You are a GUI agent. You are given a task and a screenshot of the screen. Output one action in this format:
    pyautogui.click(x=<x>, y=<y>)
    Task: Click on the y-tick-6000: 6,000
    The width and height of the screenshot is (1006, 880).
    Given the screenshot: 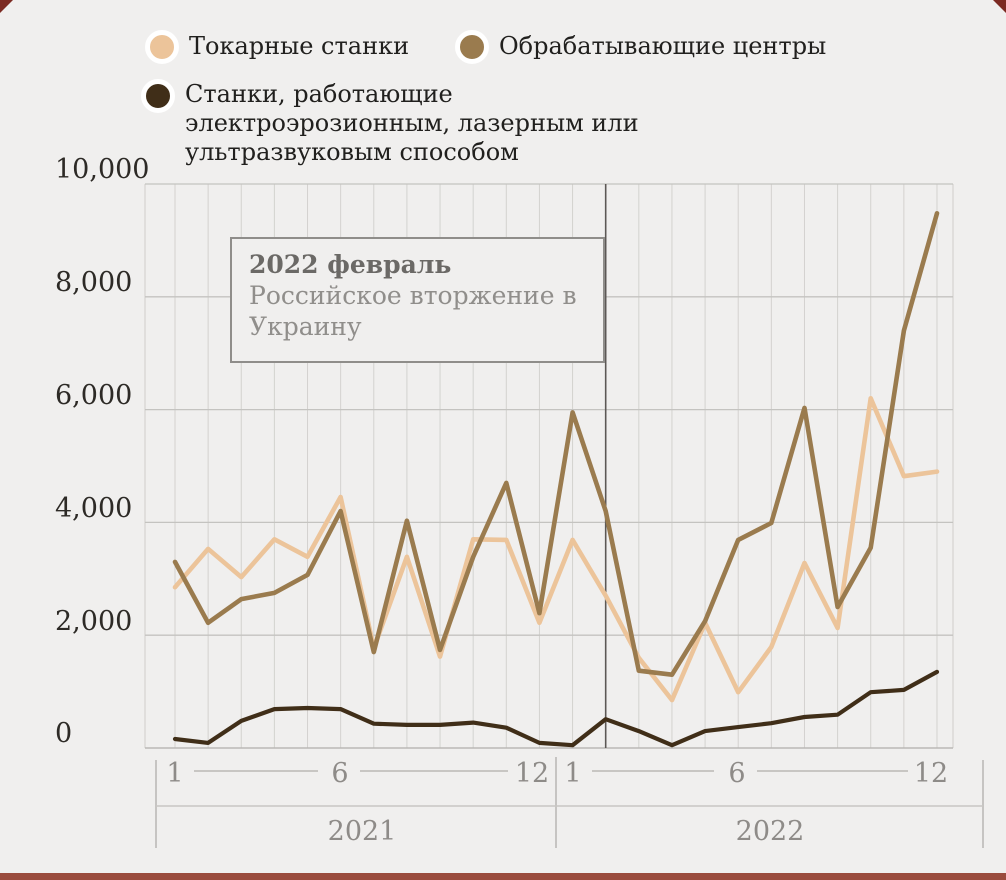 What is the action you would take?
    pyautogui.click(x=93, y=395)
    